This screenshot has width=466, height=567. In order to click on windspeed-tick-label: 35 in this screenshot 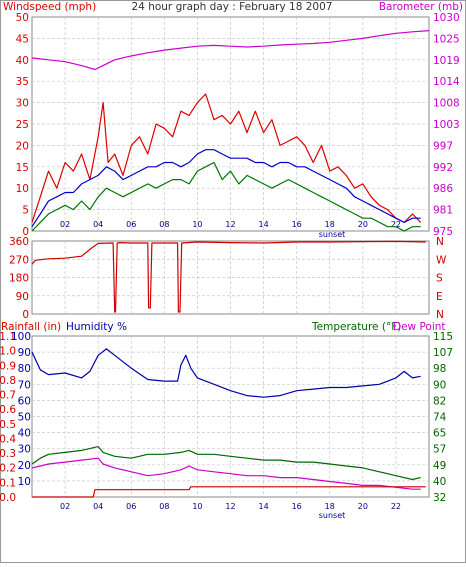, I will do `click(22, 82)`.